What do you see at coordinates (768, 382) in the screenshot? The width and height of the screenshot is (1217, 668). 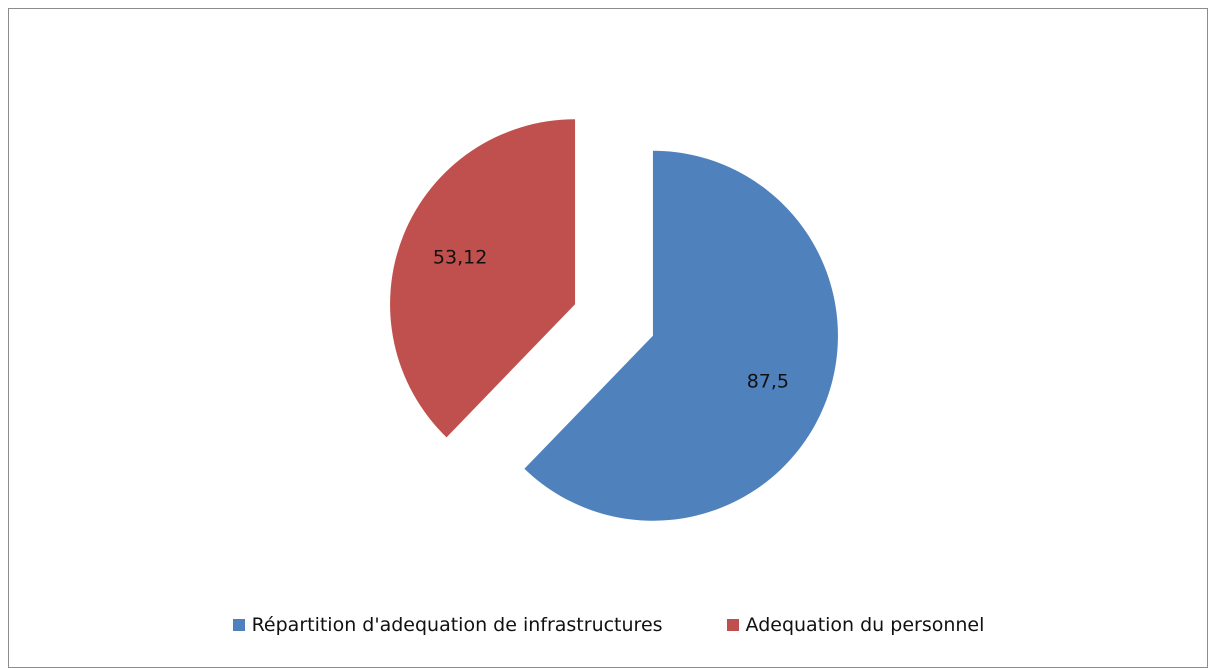 I see `data-label-0: 87,5` at bounding box center [768, 382].